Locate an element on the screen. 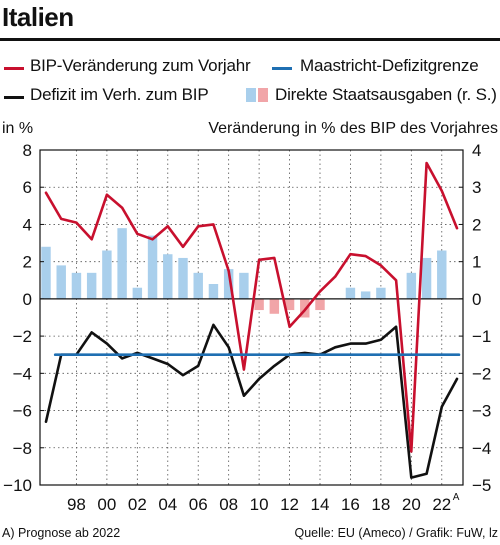 The image size is (500, 545). right-tick-label: 1 is located at coordinates (476, 262).